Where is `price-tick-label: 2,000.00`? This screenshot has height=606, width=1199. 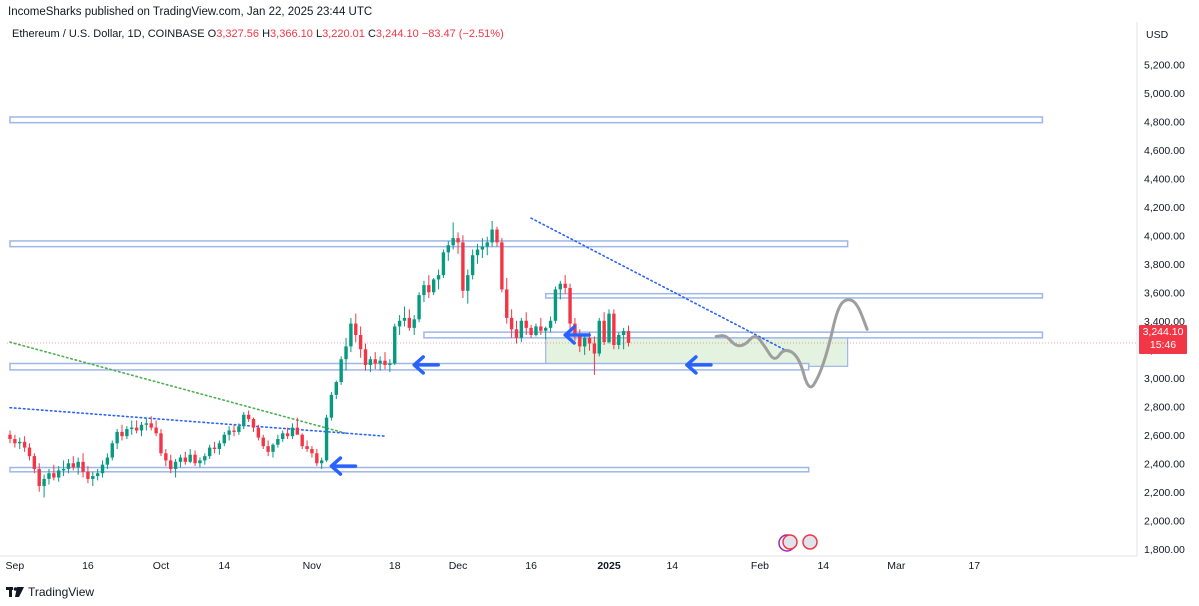 price-tick-label: 2,000.00 is located at coordinates (1164, 521).